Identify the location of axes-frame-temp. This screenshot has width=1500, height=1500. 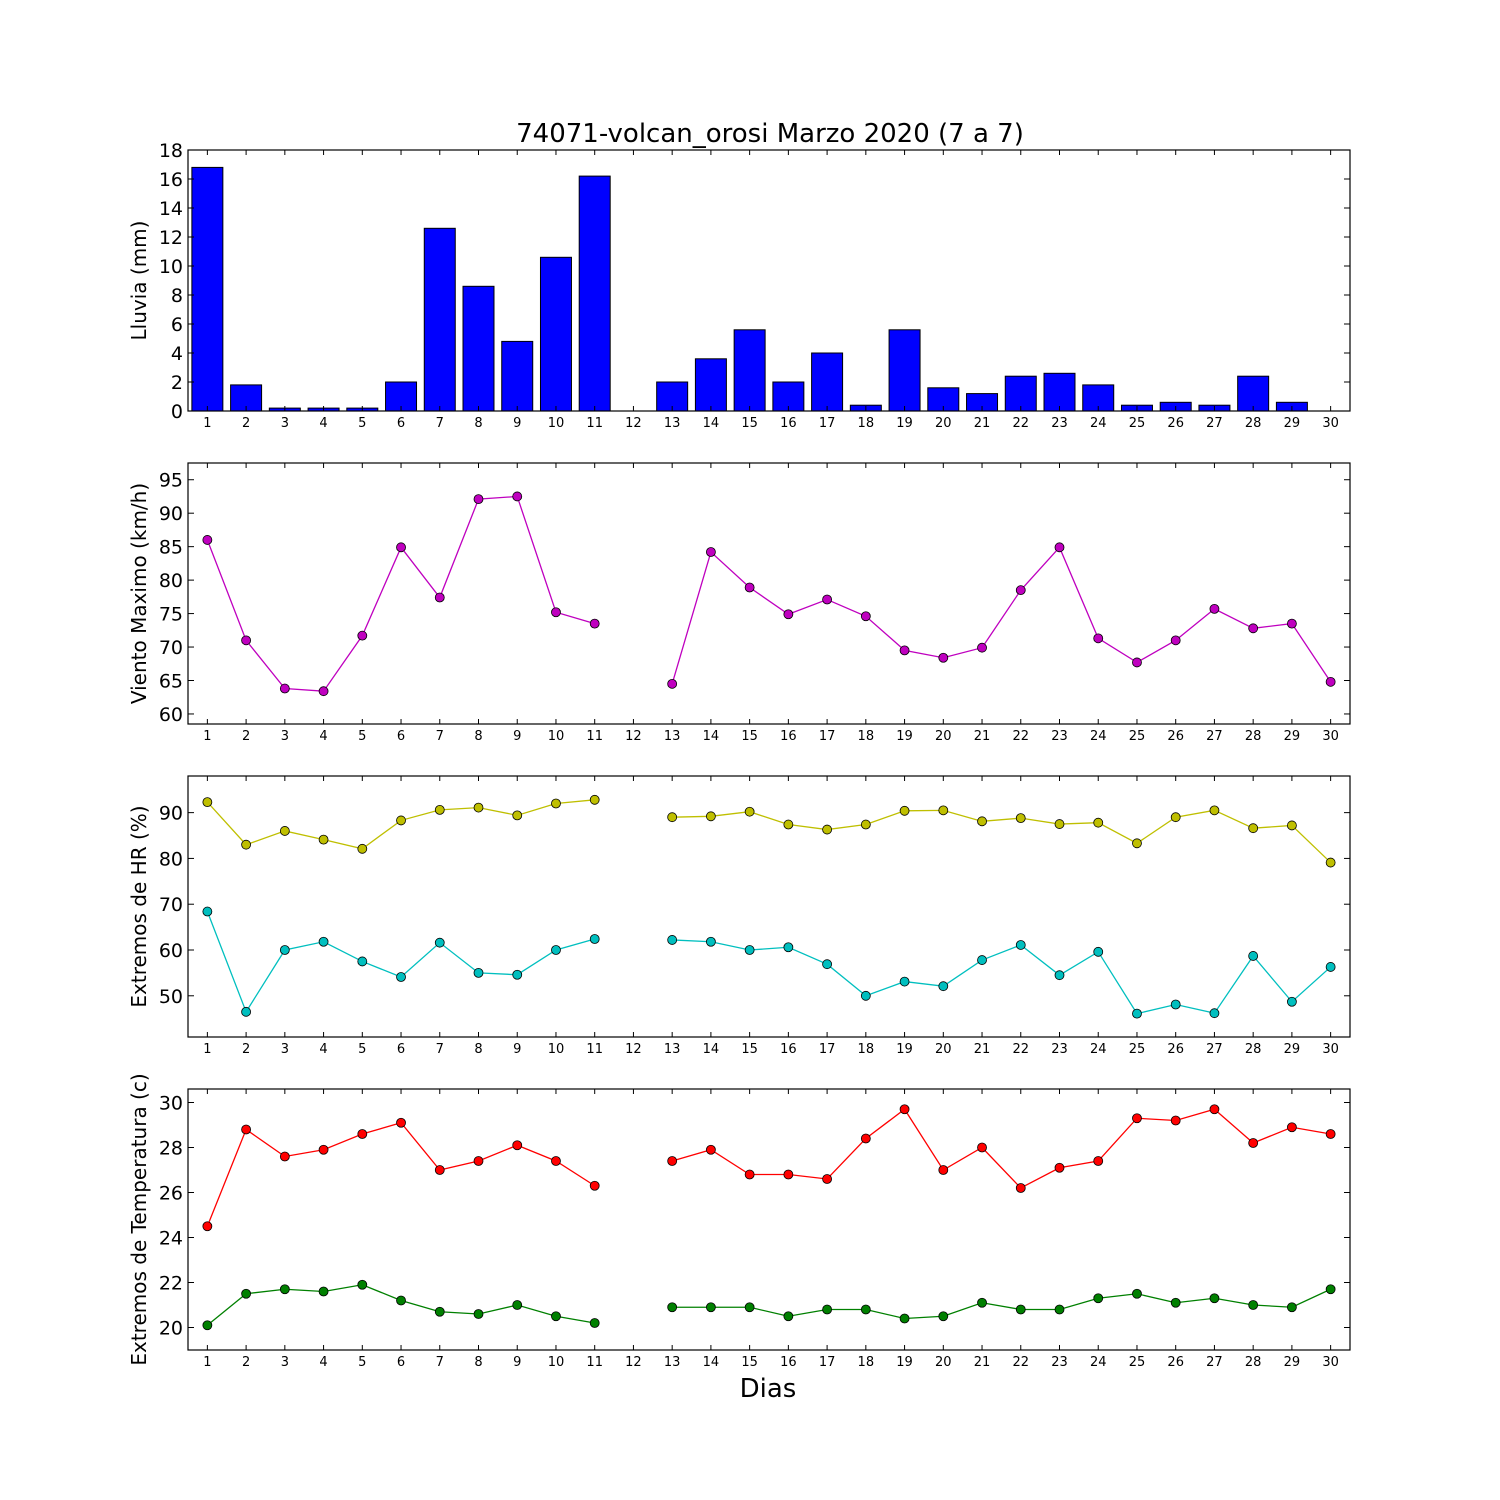
(769, 1219).